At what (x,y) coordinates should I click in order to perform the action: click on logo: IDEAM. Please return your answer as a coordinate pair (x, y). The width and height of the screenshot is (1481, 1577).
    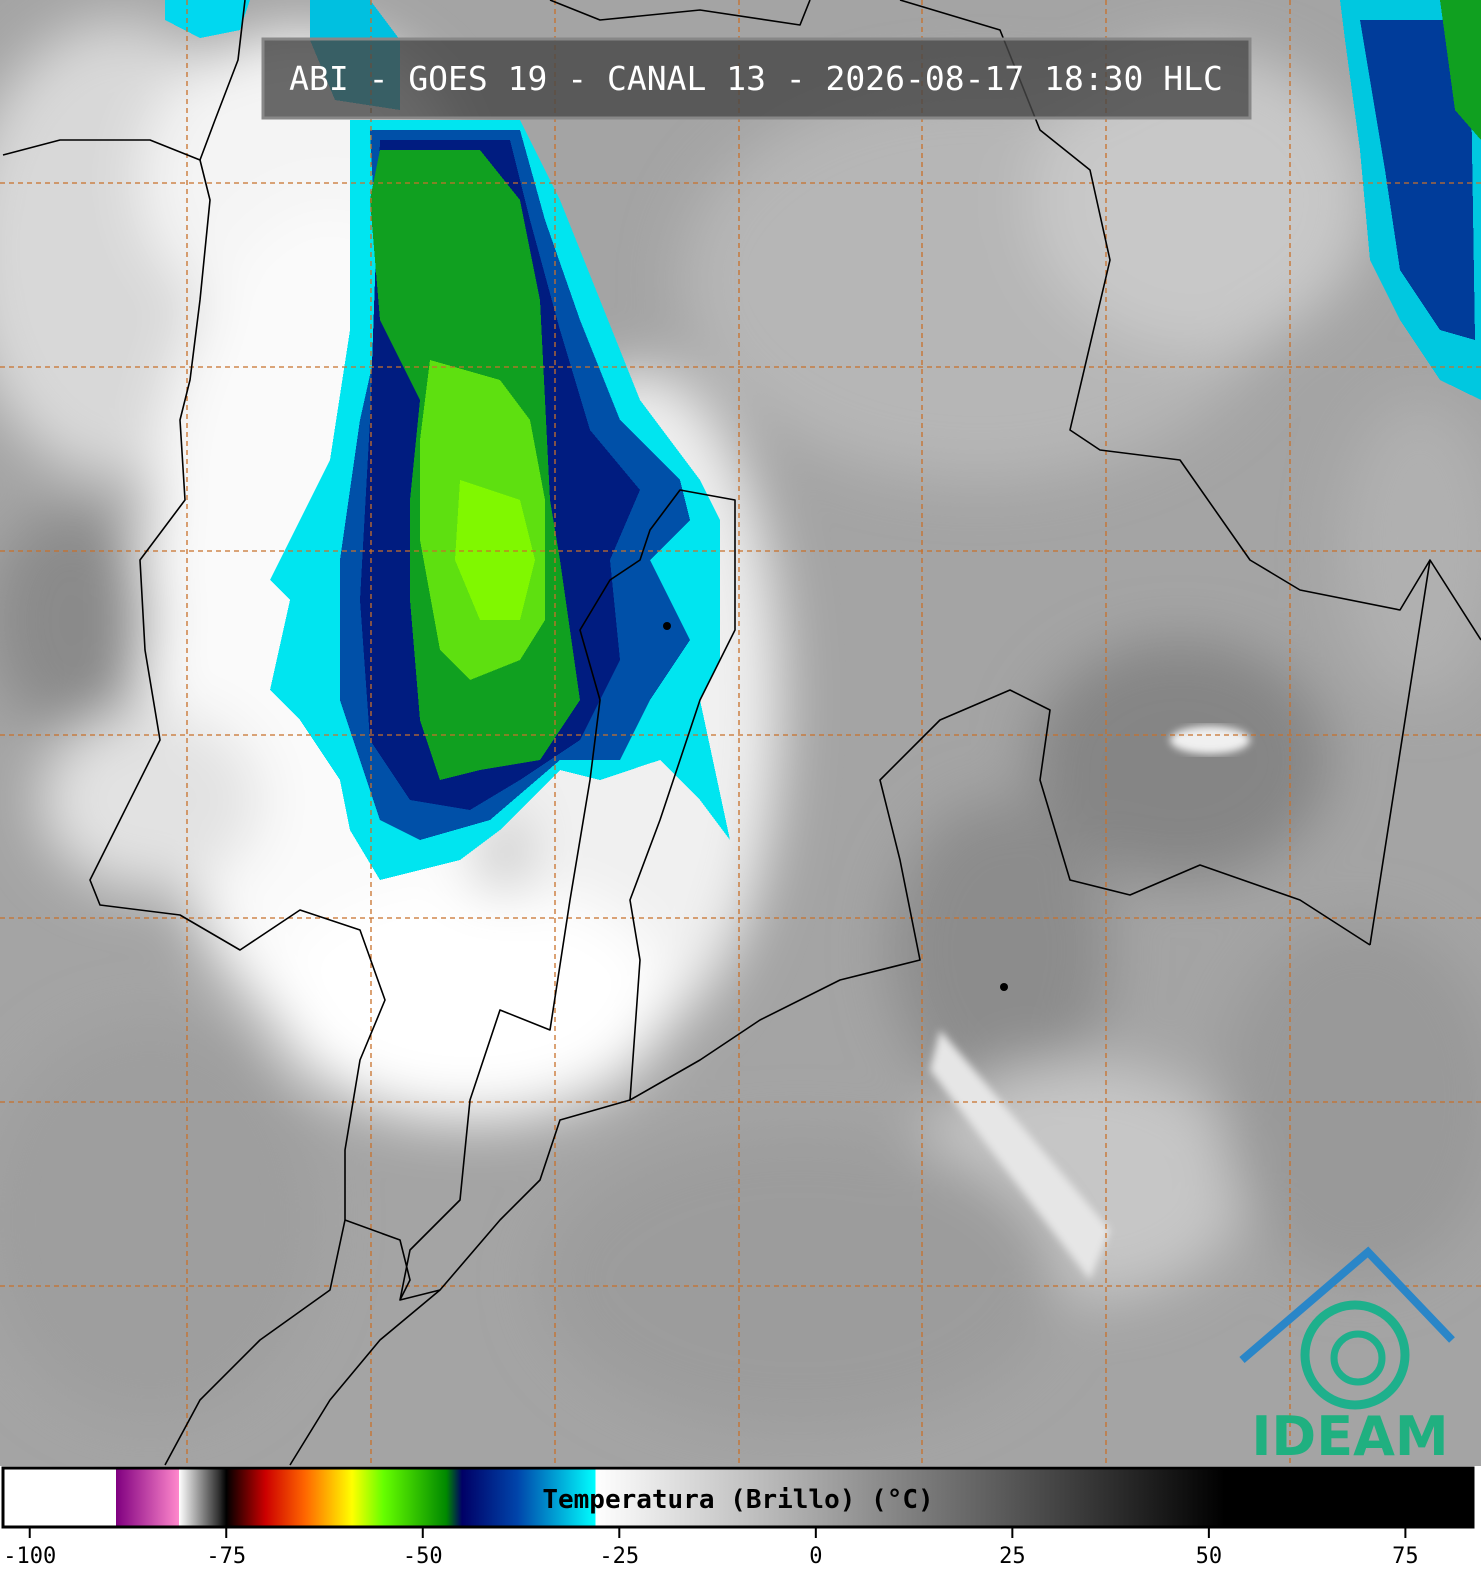
    Looking at the image, I should click on (1347, 1357).